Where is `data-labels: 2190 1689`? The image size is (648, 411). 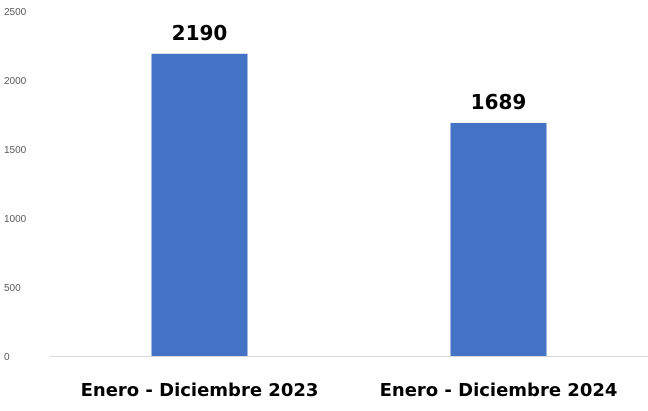
data-labels: 2190 1689 is located at coordinates (349, 67).